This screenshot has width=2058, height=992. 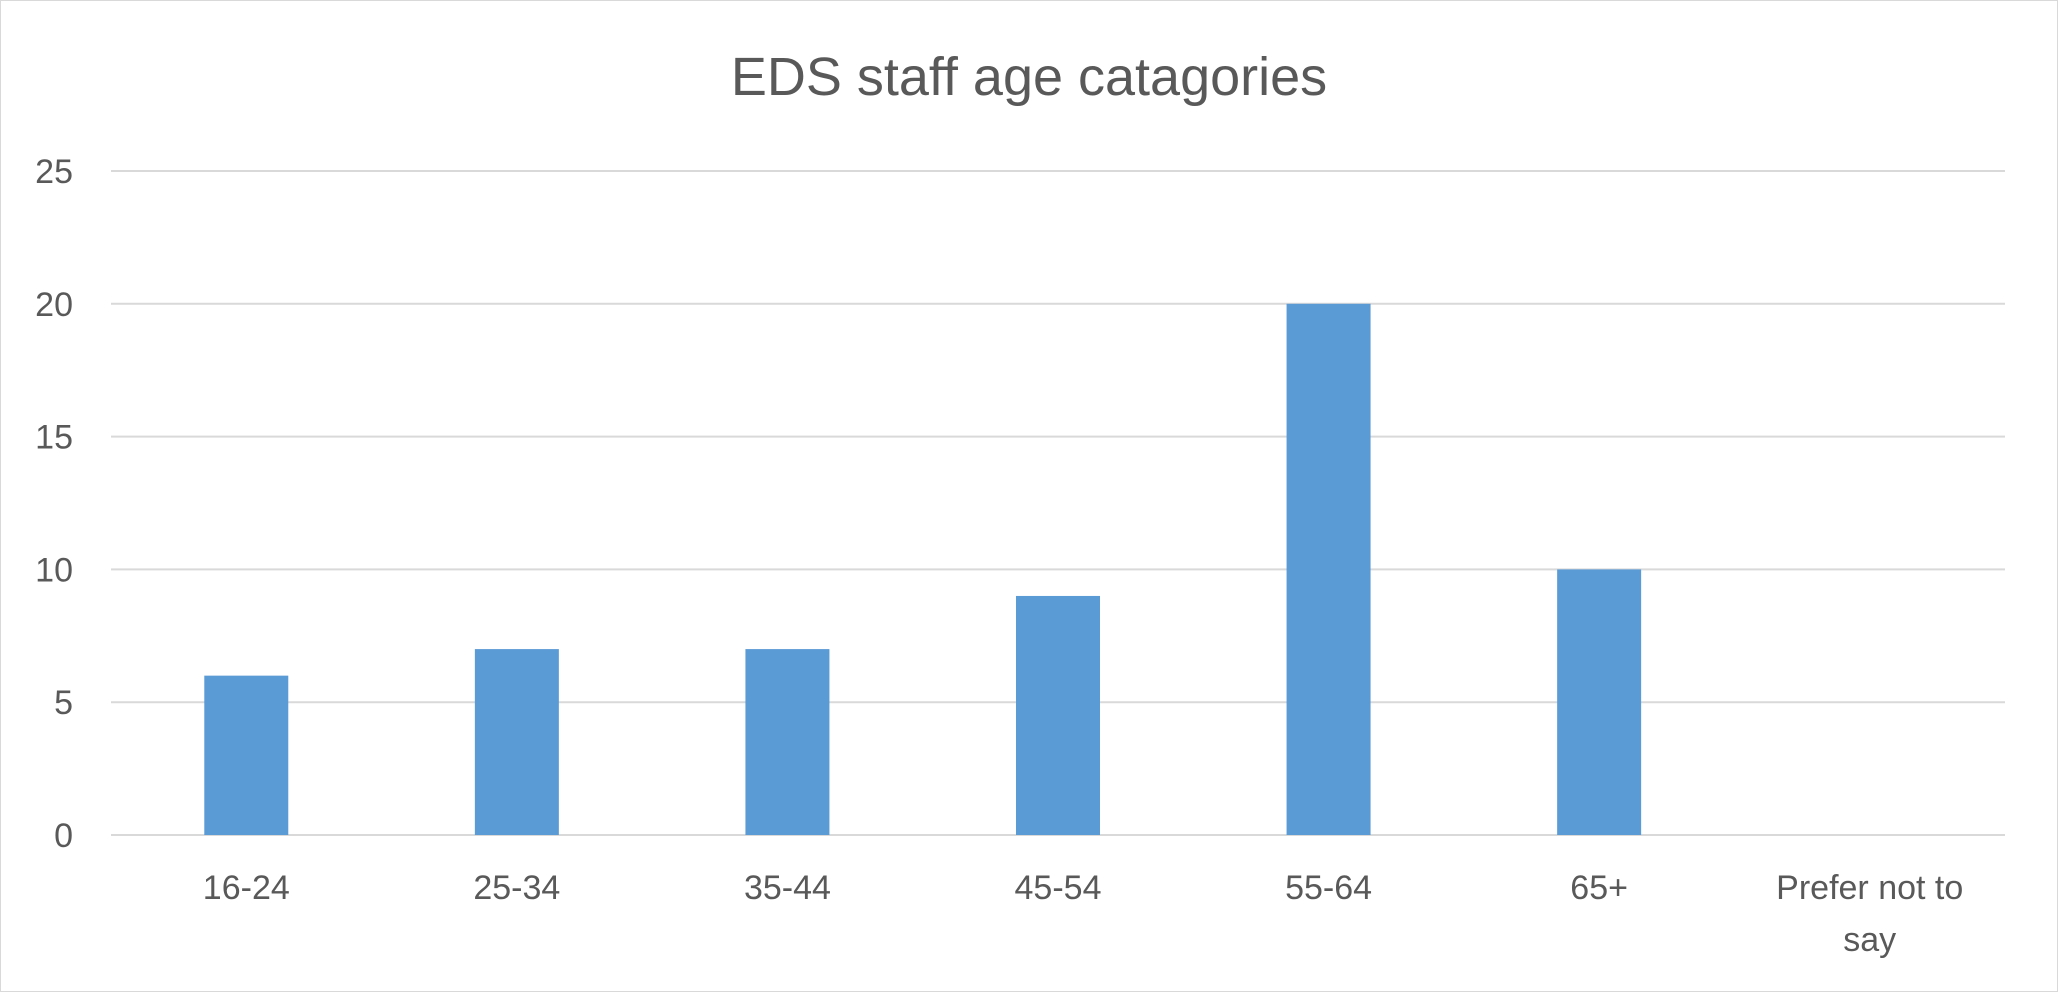 What do you see at coordinates (1029, 77) in the screenshot?
I see `chart-title: EDS staff age catagories` at bounding box center [1029, 77].